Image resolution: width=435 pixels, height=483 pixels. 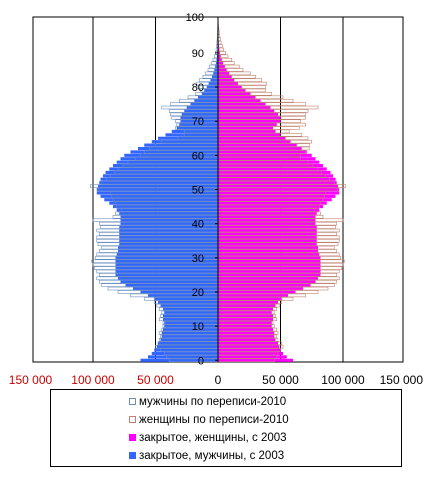 I want to click on age-tick-label: 100, so click(x=195, y=18).